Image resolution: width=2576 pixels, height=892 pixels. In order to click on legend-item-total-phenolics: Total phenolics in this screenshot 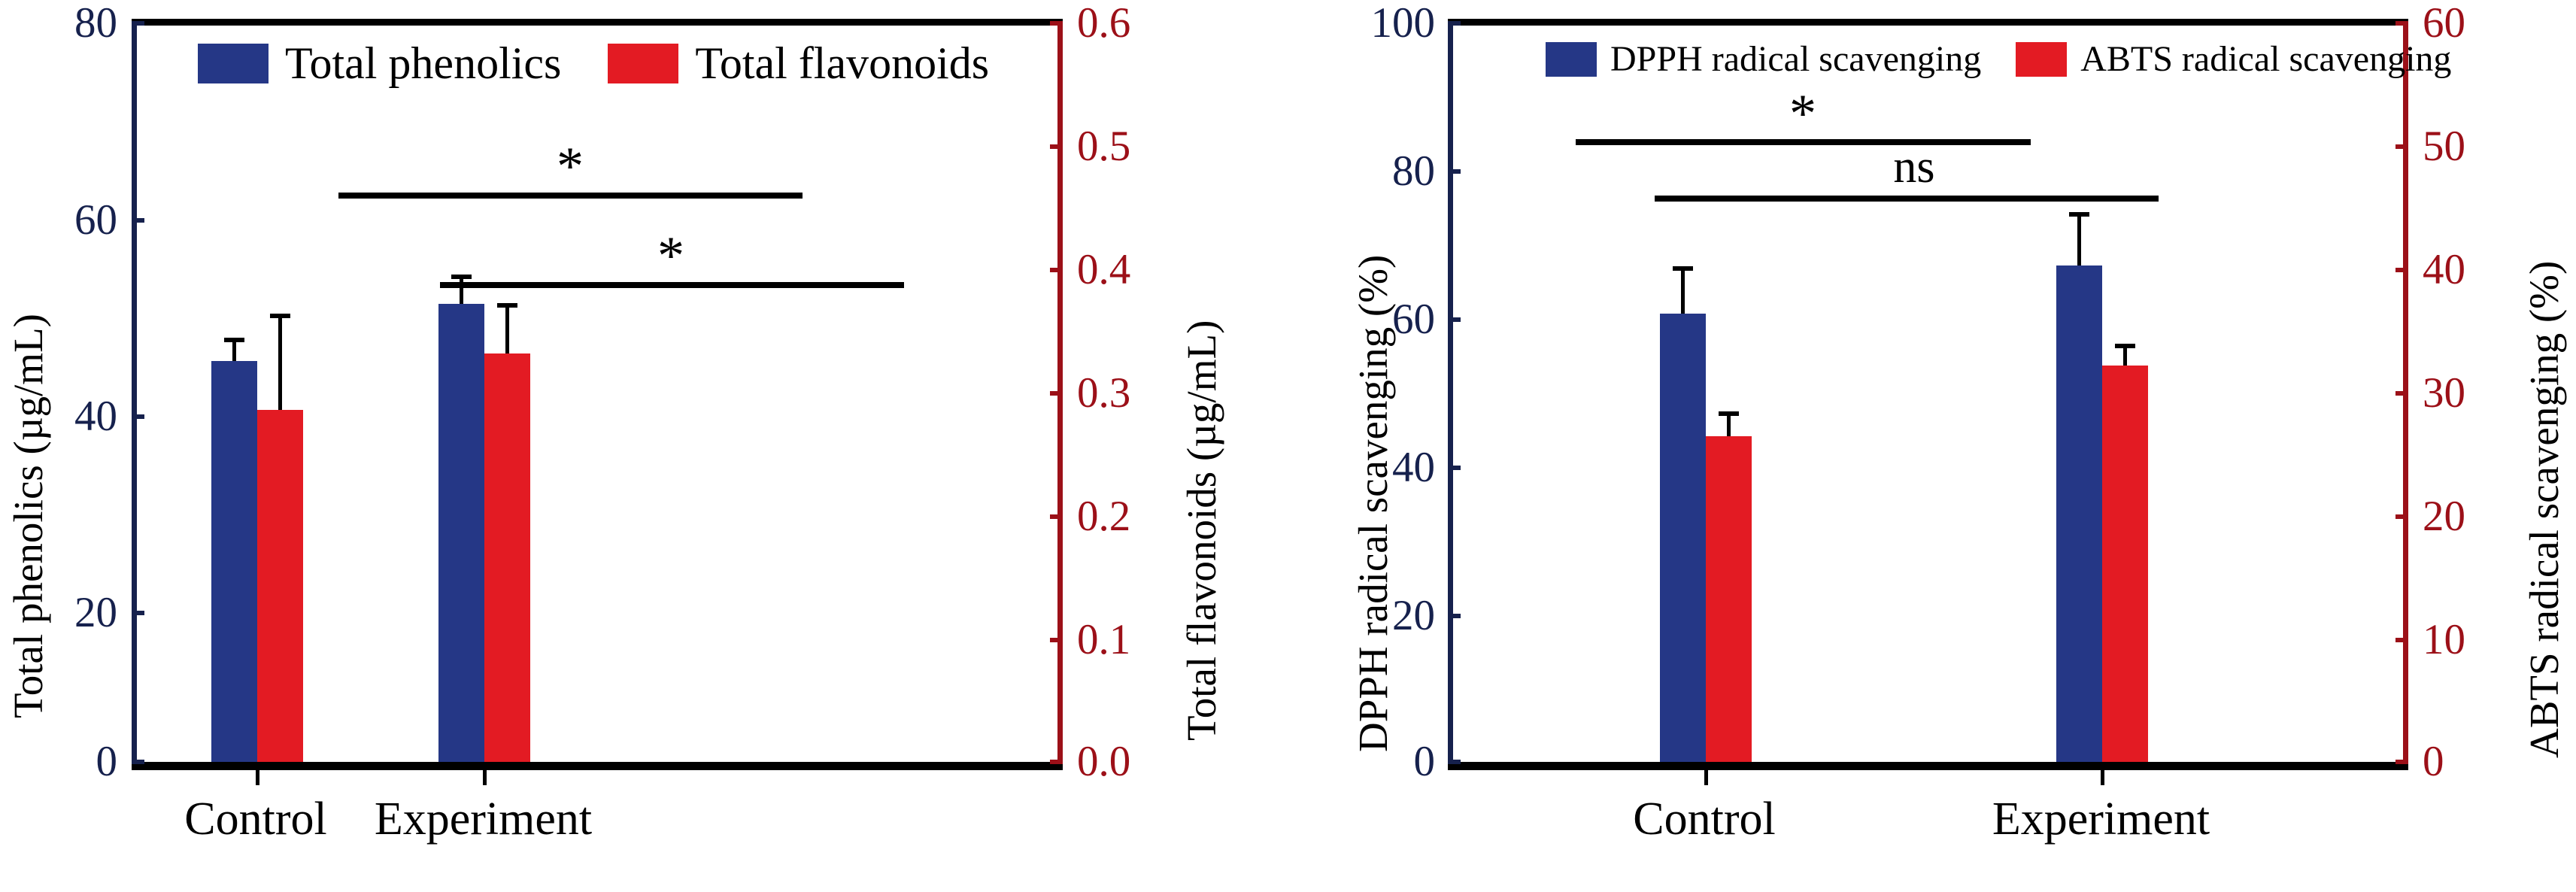, I will do `click(379, 63)`.